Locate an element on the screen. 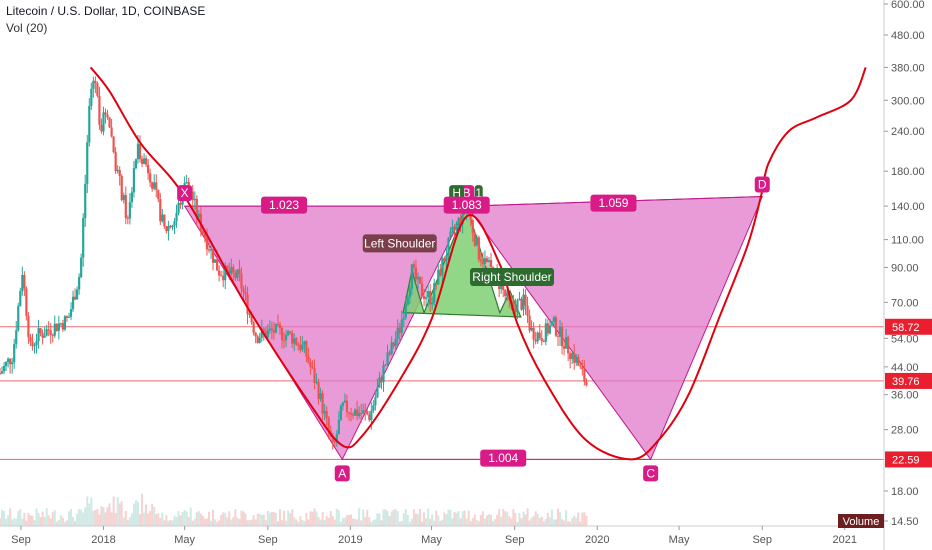  price-tag-bg is located at coordinates (908, 380).